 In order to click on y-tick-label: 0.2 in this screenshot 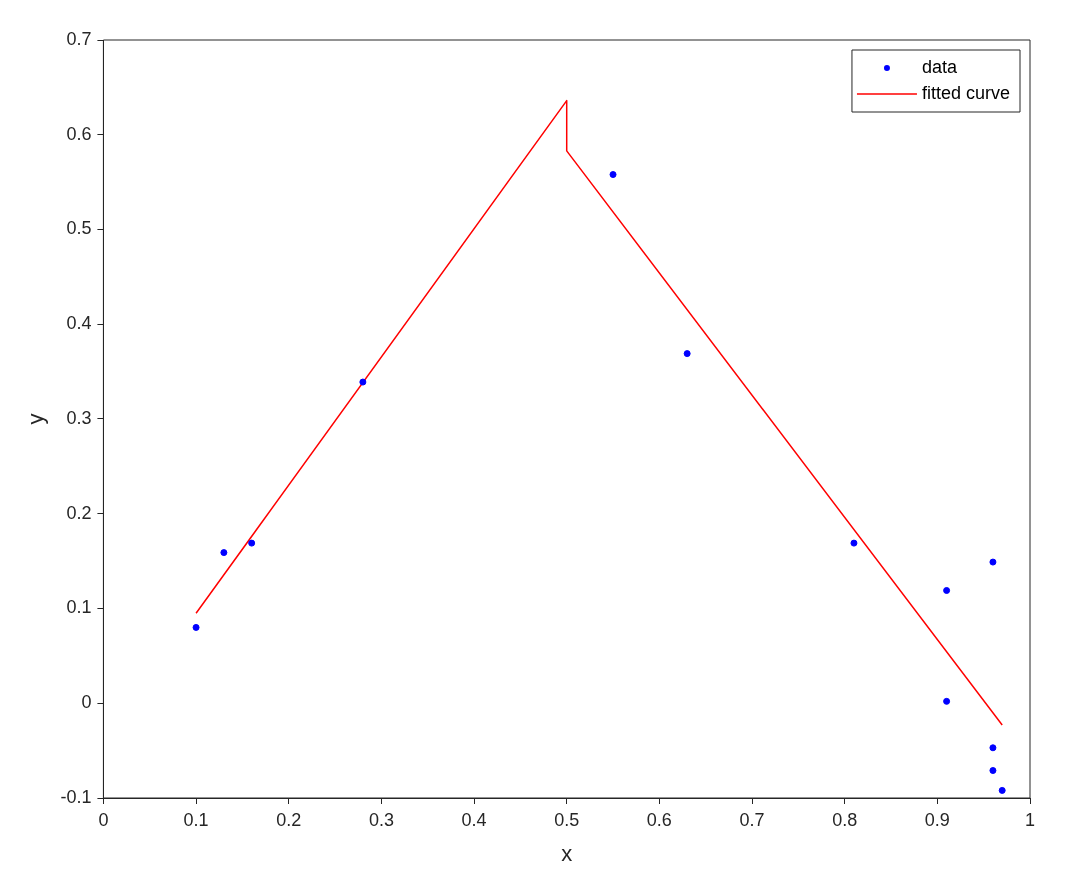, I will do `click(79, 512)`.